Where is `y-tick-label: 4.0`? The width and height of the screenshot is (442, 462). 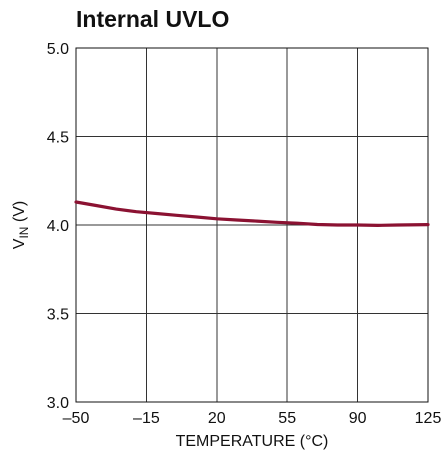
y-tick-label: 4.0 is located at coordinates (58, 226).